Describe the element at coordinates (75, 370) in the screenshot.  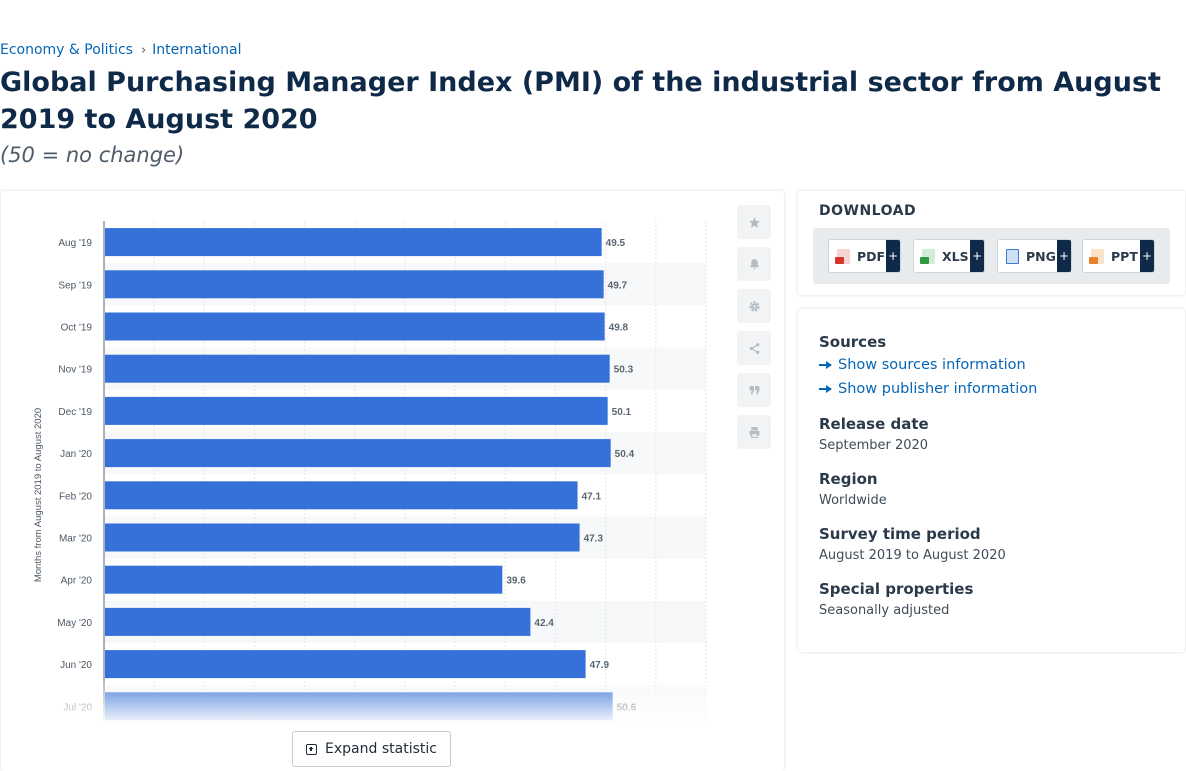
I see `category-label: Nov '19` at that location.